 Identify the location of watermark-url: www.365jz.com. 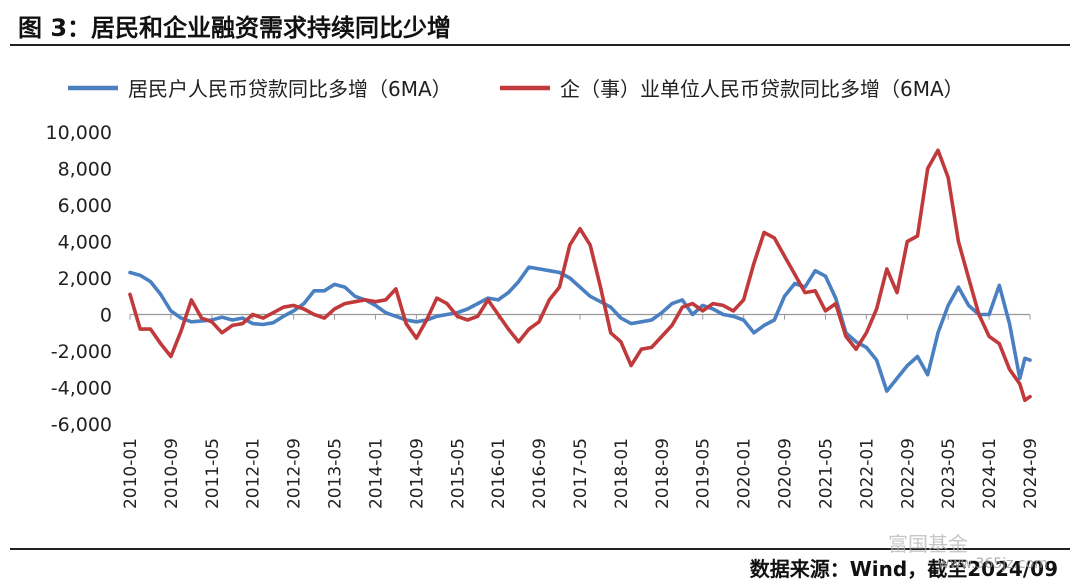
(993, 564).